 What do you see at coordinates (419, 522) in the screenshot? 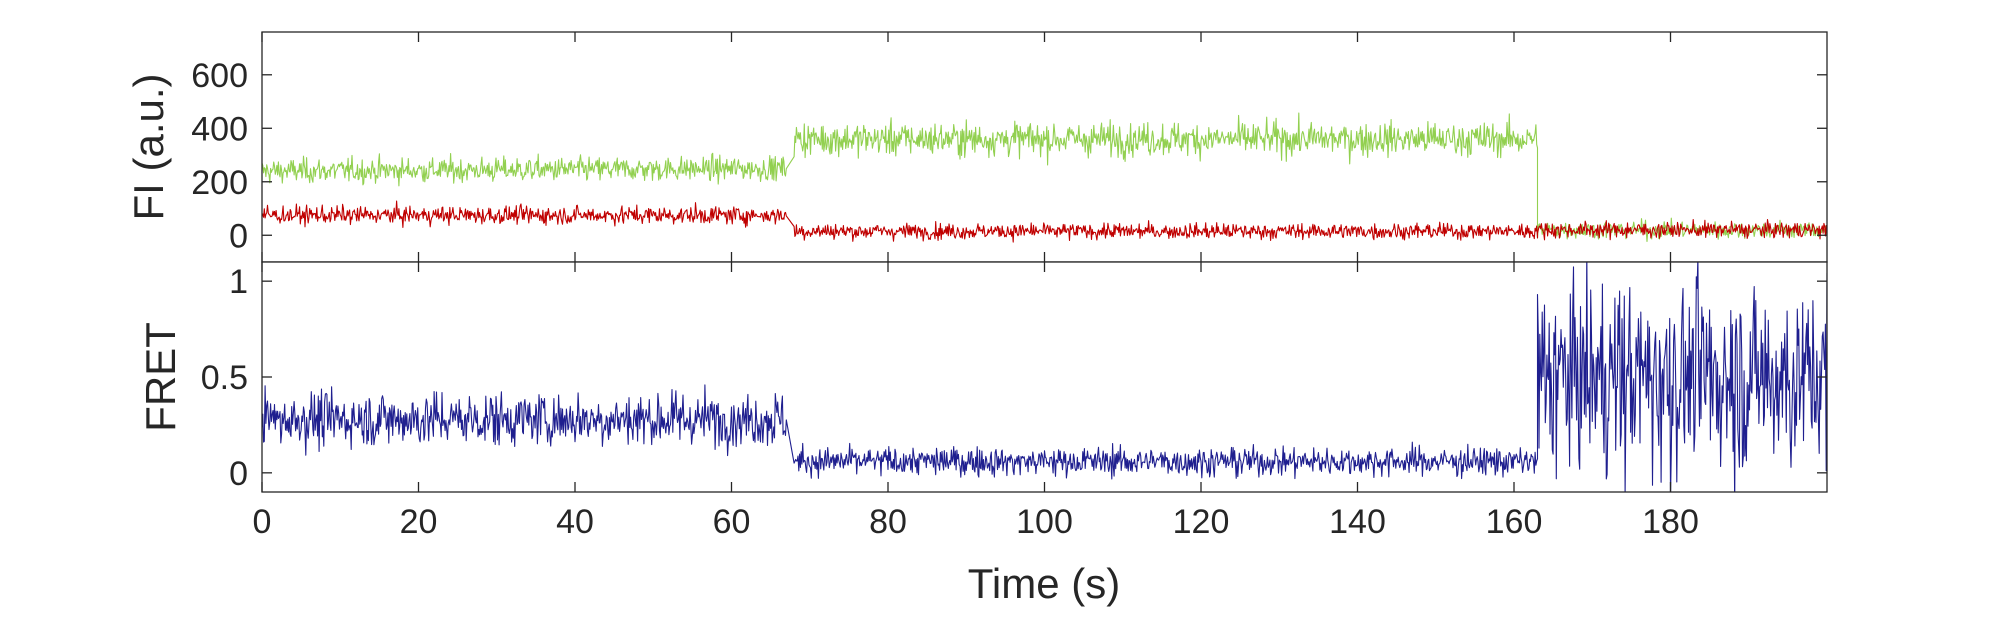
I see `x-tick-label: 20` at bounding box center [419, 522].